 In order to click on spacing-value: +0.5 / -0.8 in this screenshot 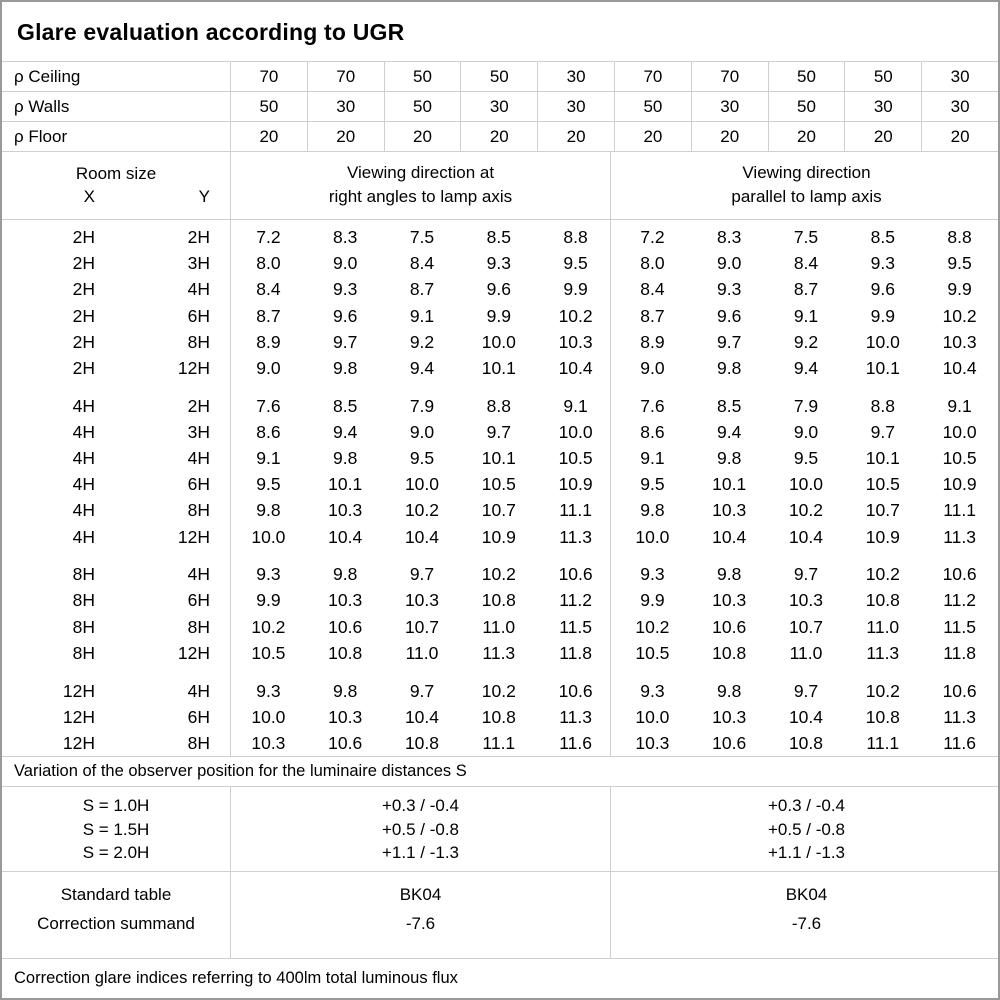, I will do `click(806, 829)`.